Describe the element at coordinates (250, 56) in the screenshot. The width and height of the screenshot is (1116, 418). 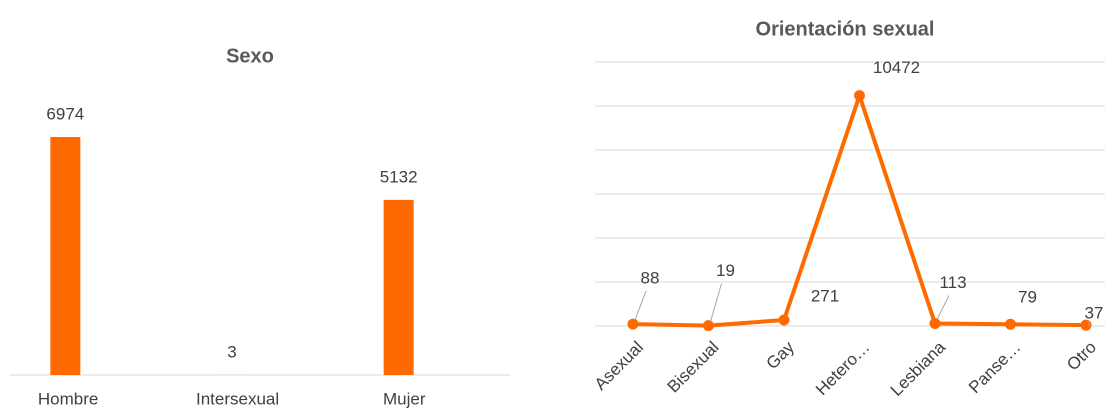
I see `chart-title: Sexo` at that location.